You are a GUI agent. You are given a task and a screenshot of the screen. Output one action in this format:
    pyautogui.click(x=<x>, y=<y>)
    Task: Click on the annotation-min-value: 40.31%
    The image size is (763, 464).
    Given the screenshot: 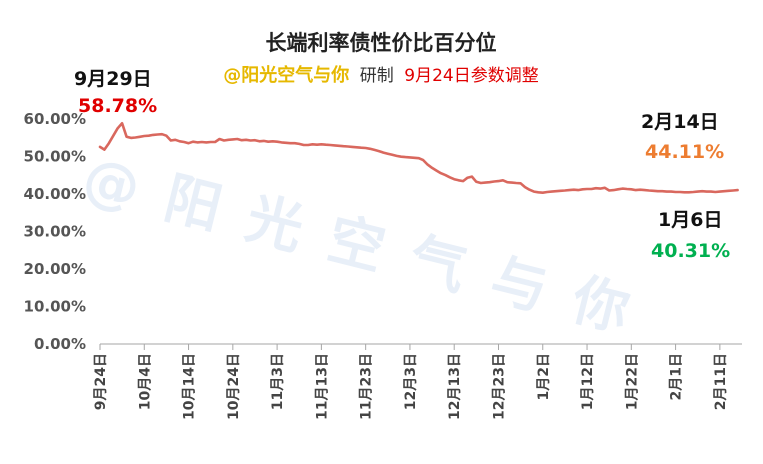 What is the action you would take?
    pyautogui.click(x=690, y=251)
    